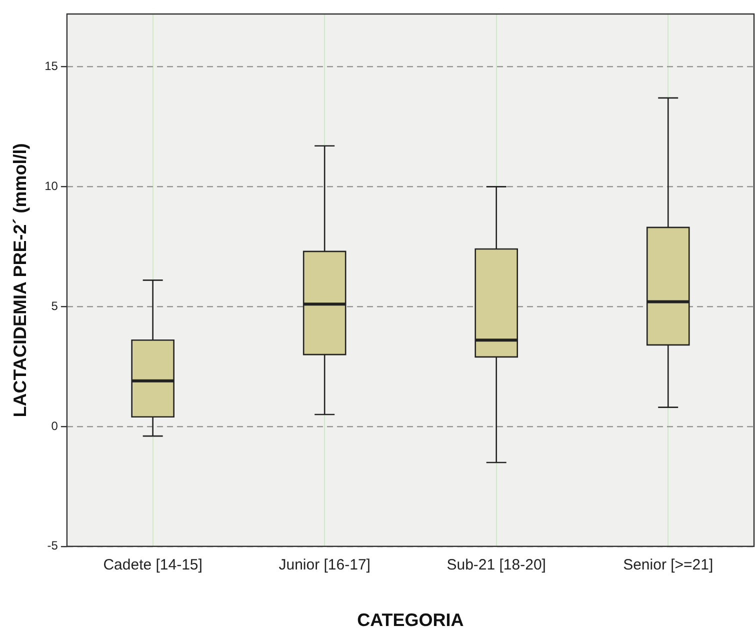 Image resolution: width=755 pixels, height=640 pixels. Describe the element at coordinates (51, 66) in the screenshot. I see `y-tick-label: 15` at that location.